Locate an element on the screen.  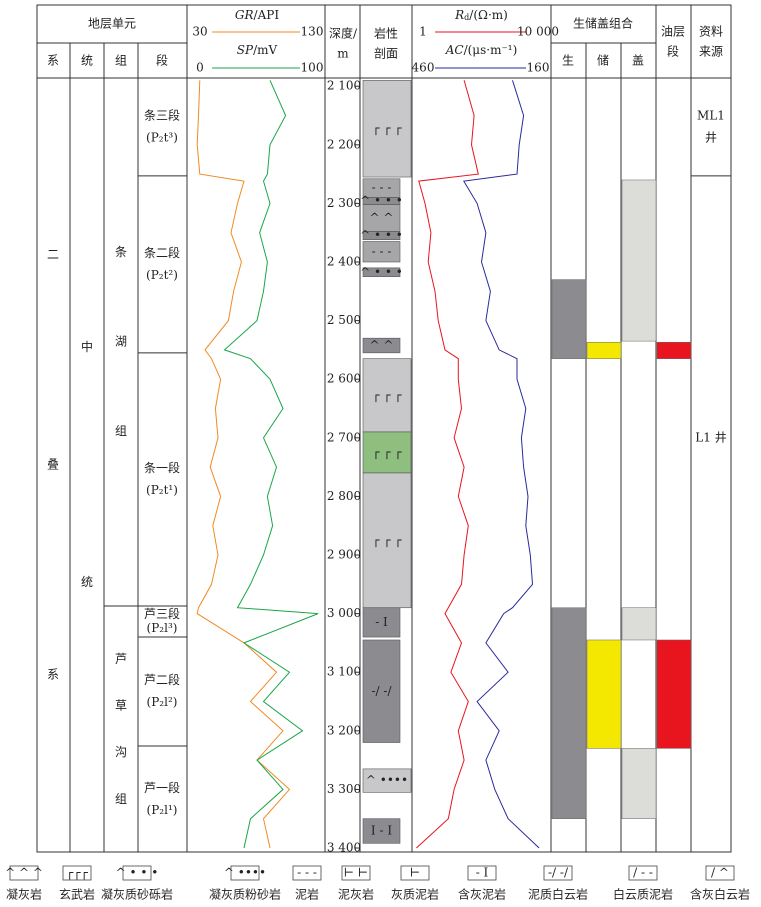
strat-char: 沟 is located at coordinates (121, 752).